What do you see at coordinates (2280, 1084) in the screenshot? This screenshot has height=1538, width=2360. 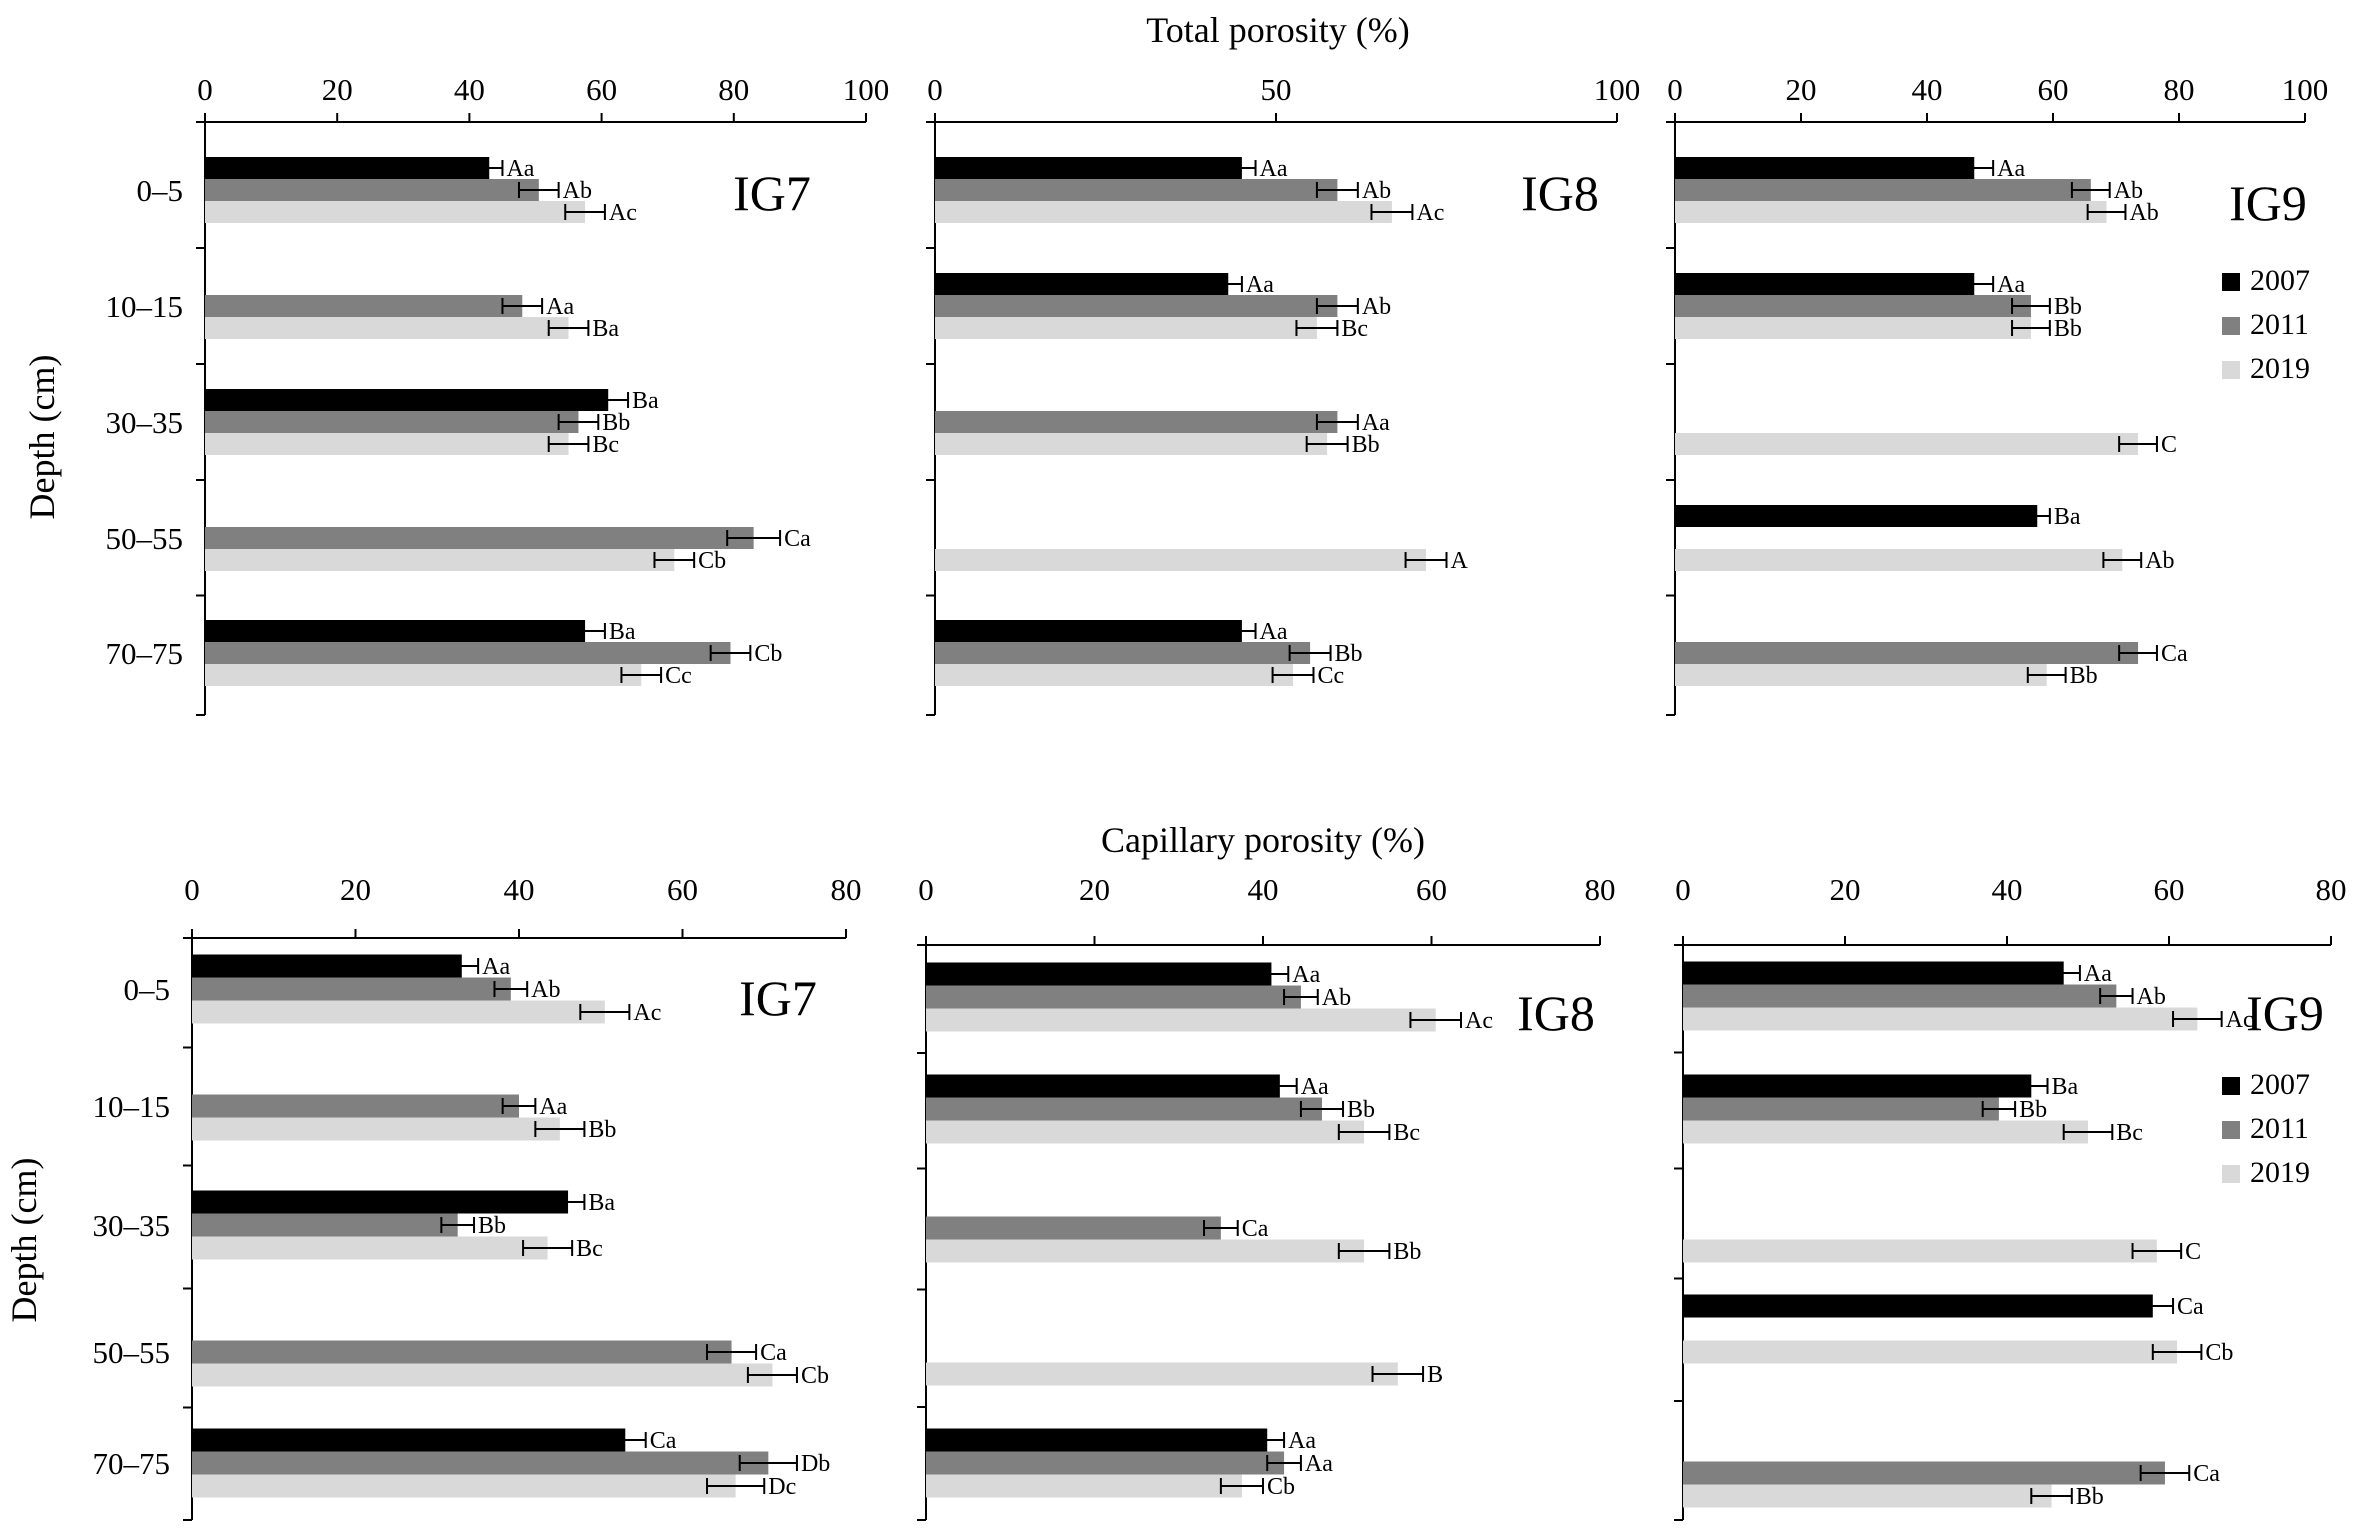 I see `legend-label: 2007` at bounding box center [2280, 1084].